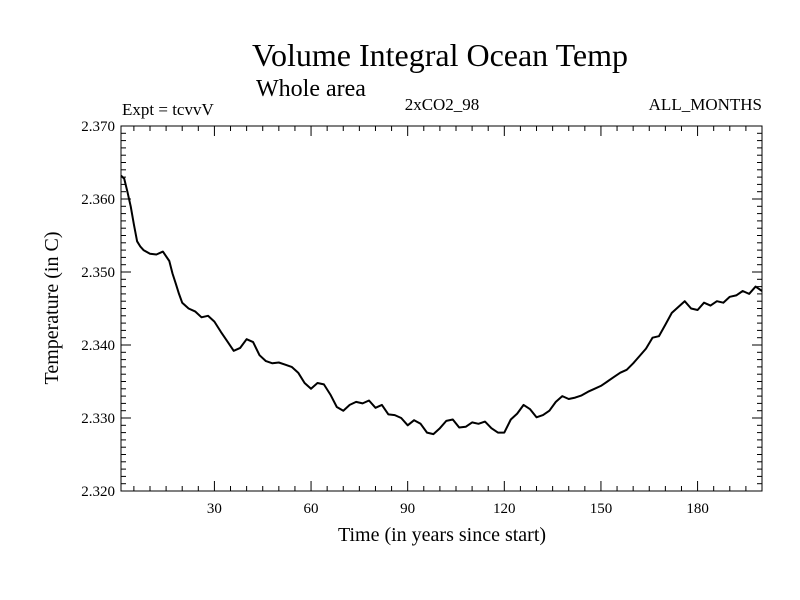 This screenshot has height=600, width=800. What do you see at coordinates (407, 509) in the screenshot?
I see `x-tick-label: 90` at bounding box center [407, 509].